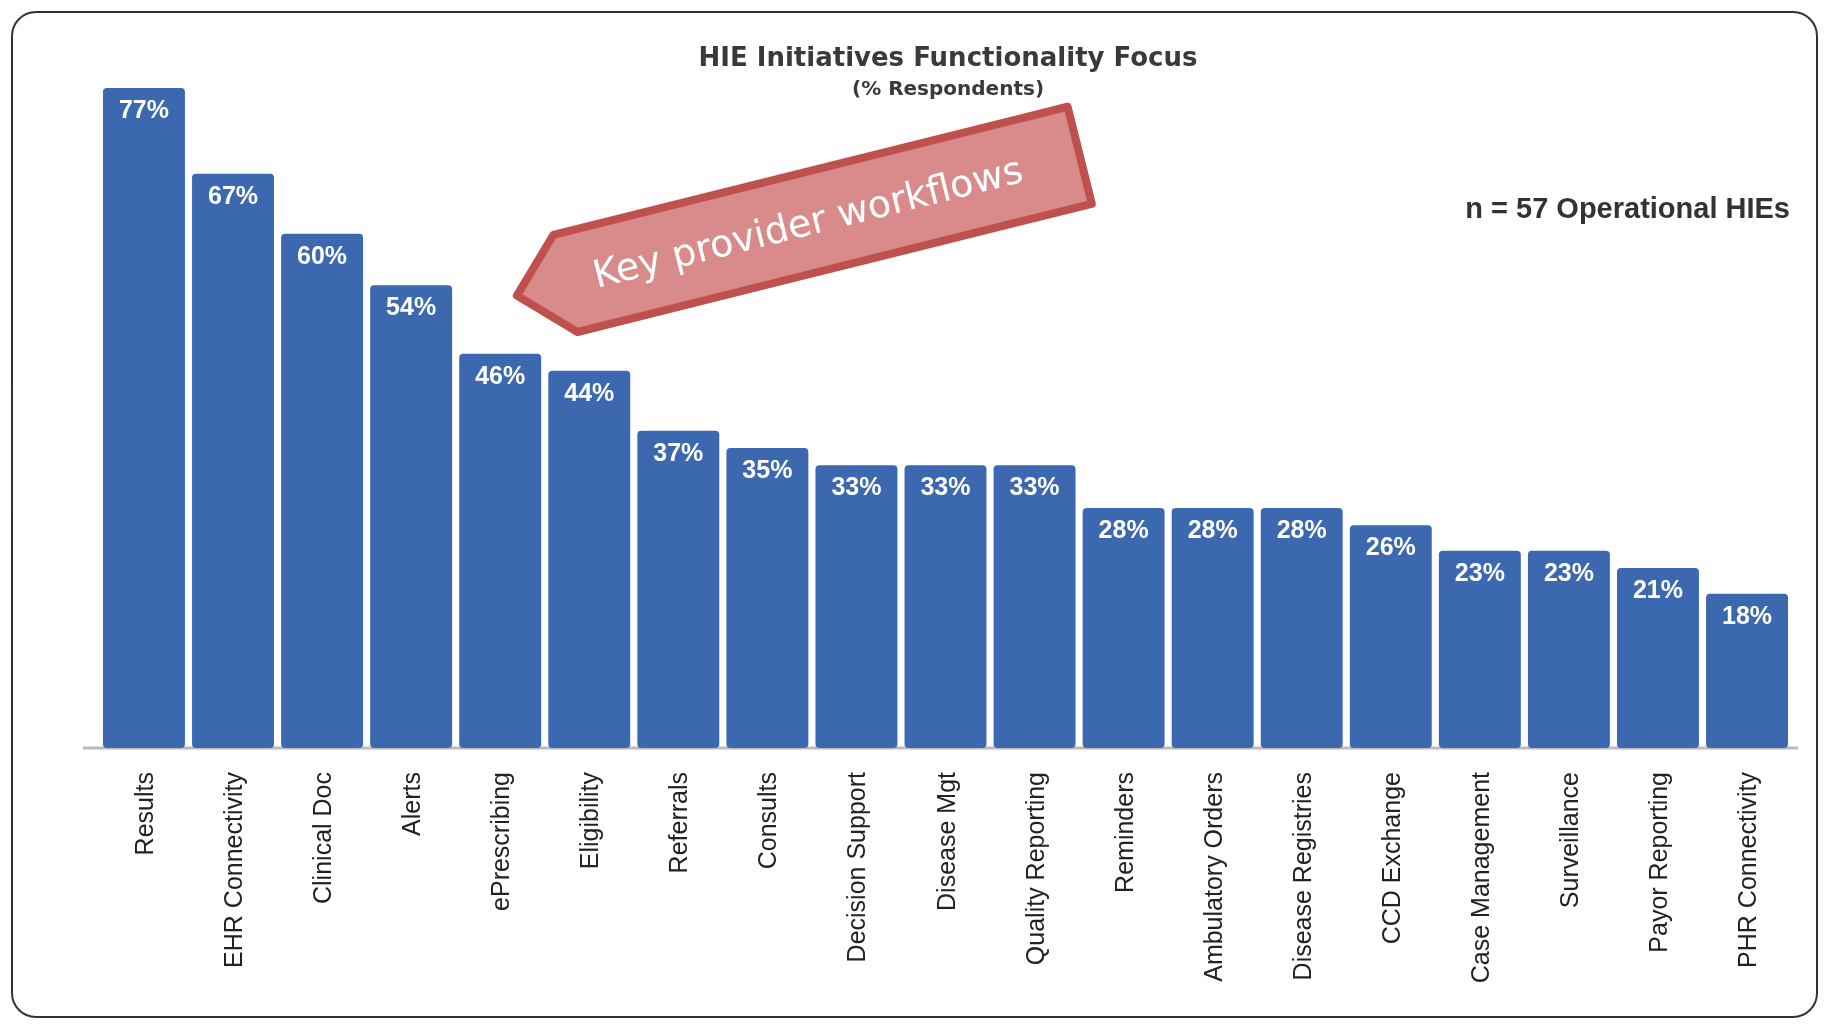  What do you see at coordinates (1747, 869) in the screenshot?
I see `x-tick-label: PHR Connectivity` at bounding box center [1747, 869].